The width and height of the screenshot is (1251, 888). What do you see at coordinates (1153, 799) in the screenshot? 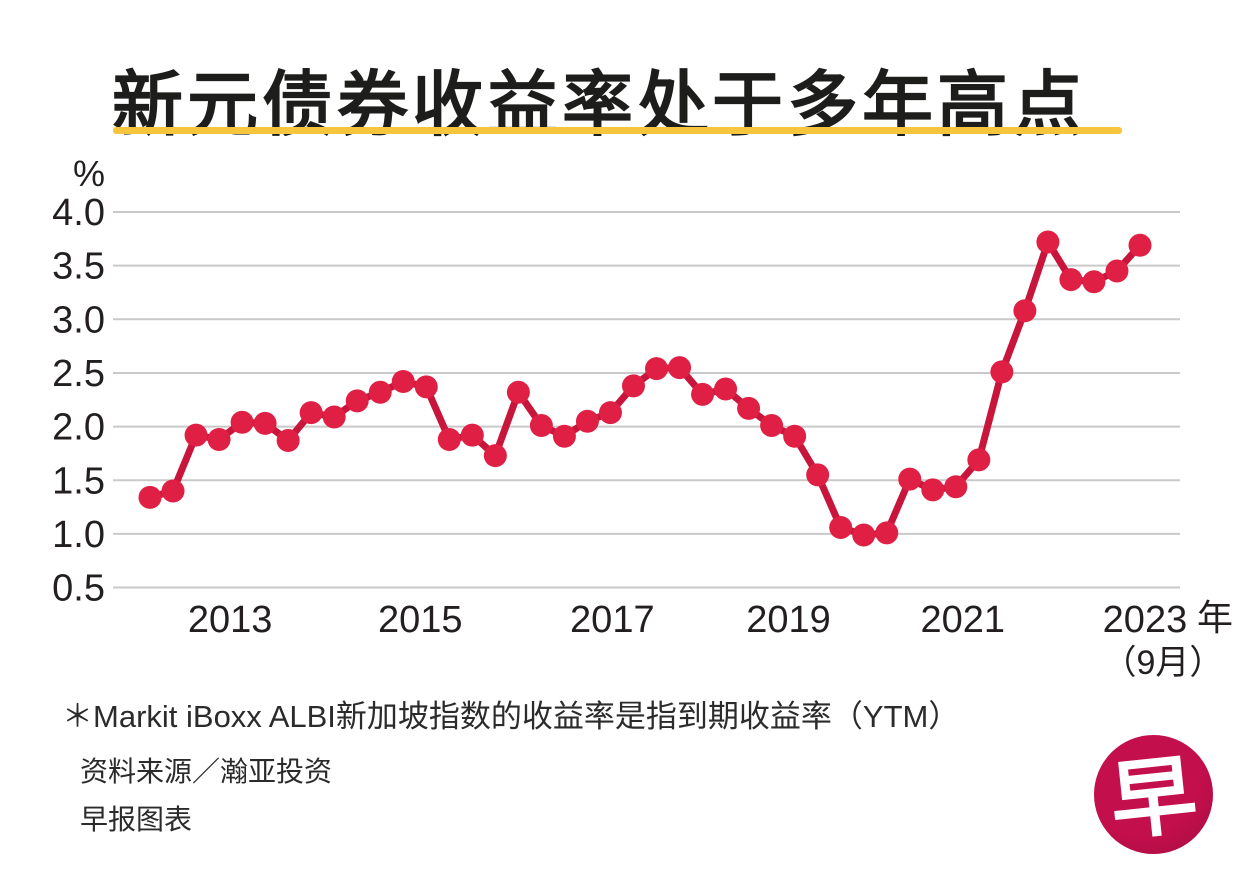
I see `zaobao-logo-glyph: 早` at bounding box center [1153, 799].